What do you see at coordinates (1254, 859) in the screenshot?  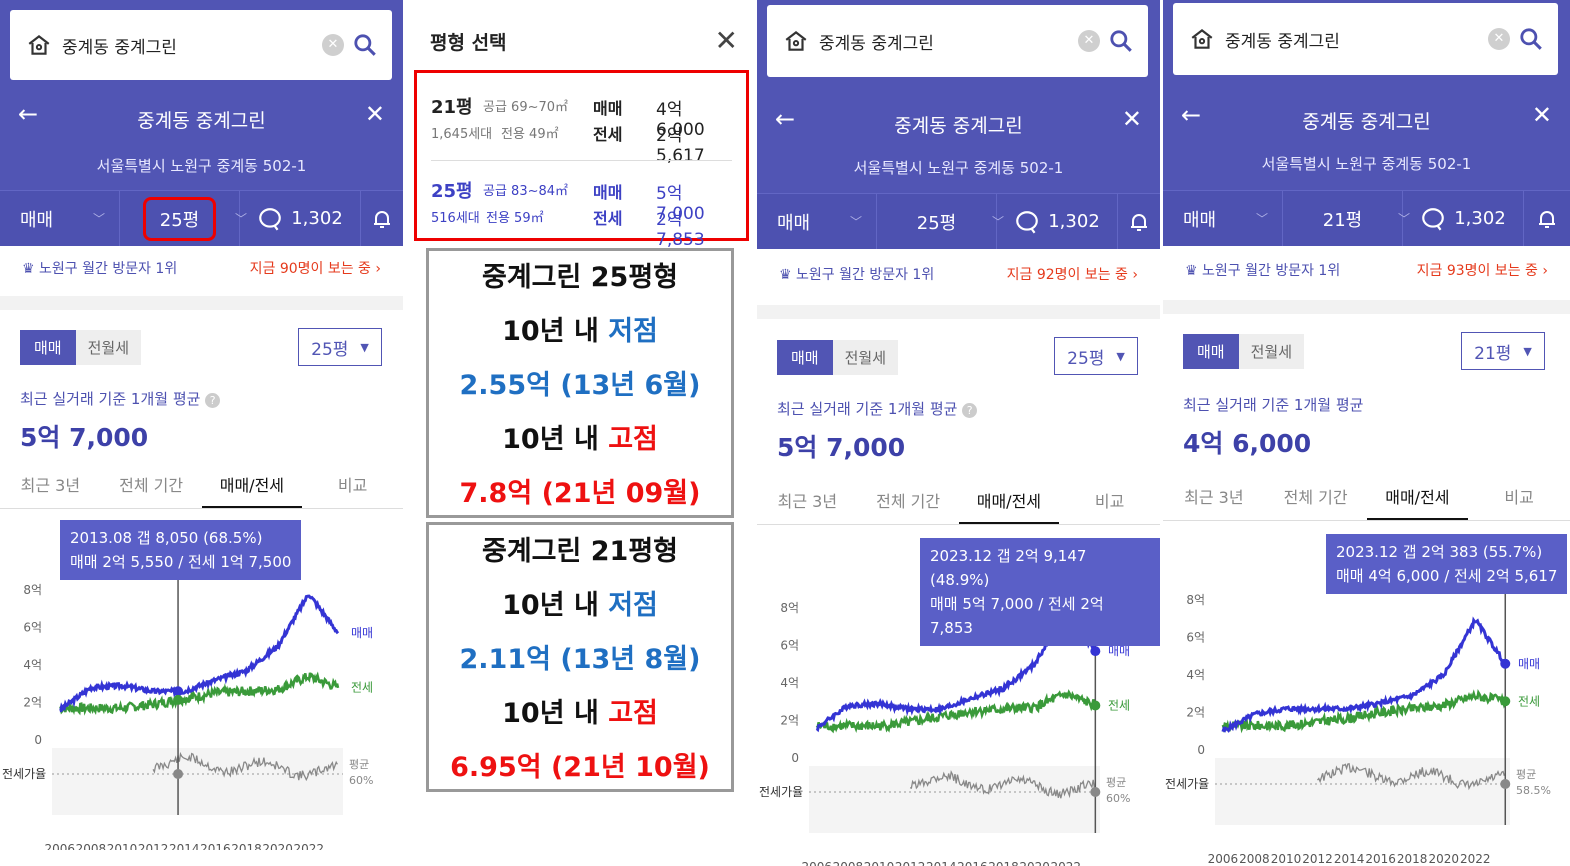 I see `x-tick-label: 2008` at bounding box center [1254, 859].